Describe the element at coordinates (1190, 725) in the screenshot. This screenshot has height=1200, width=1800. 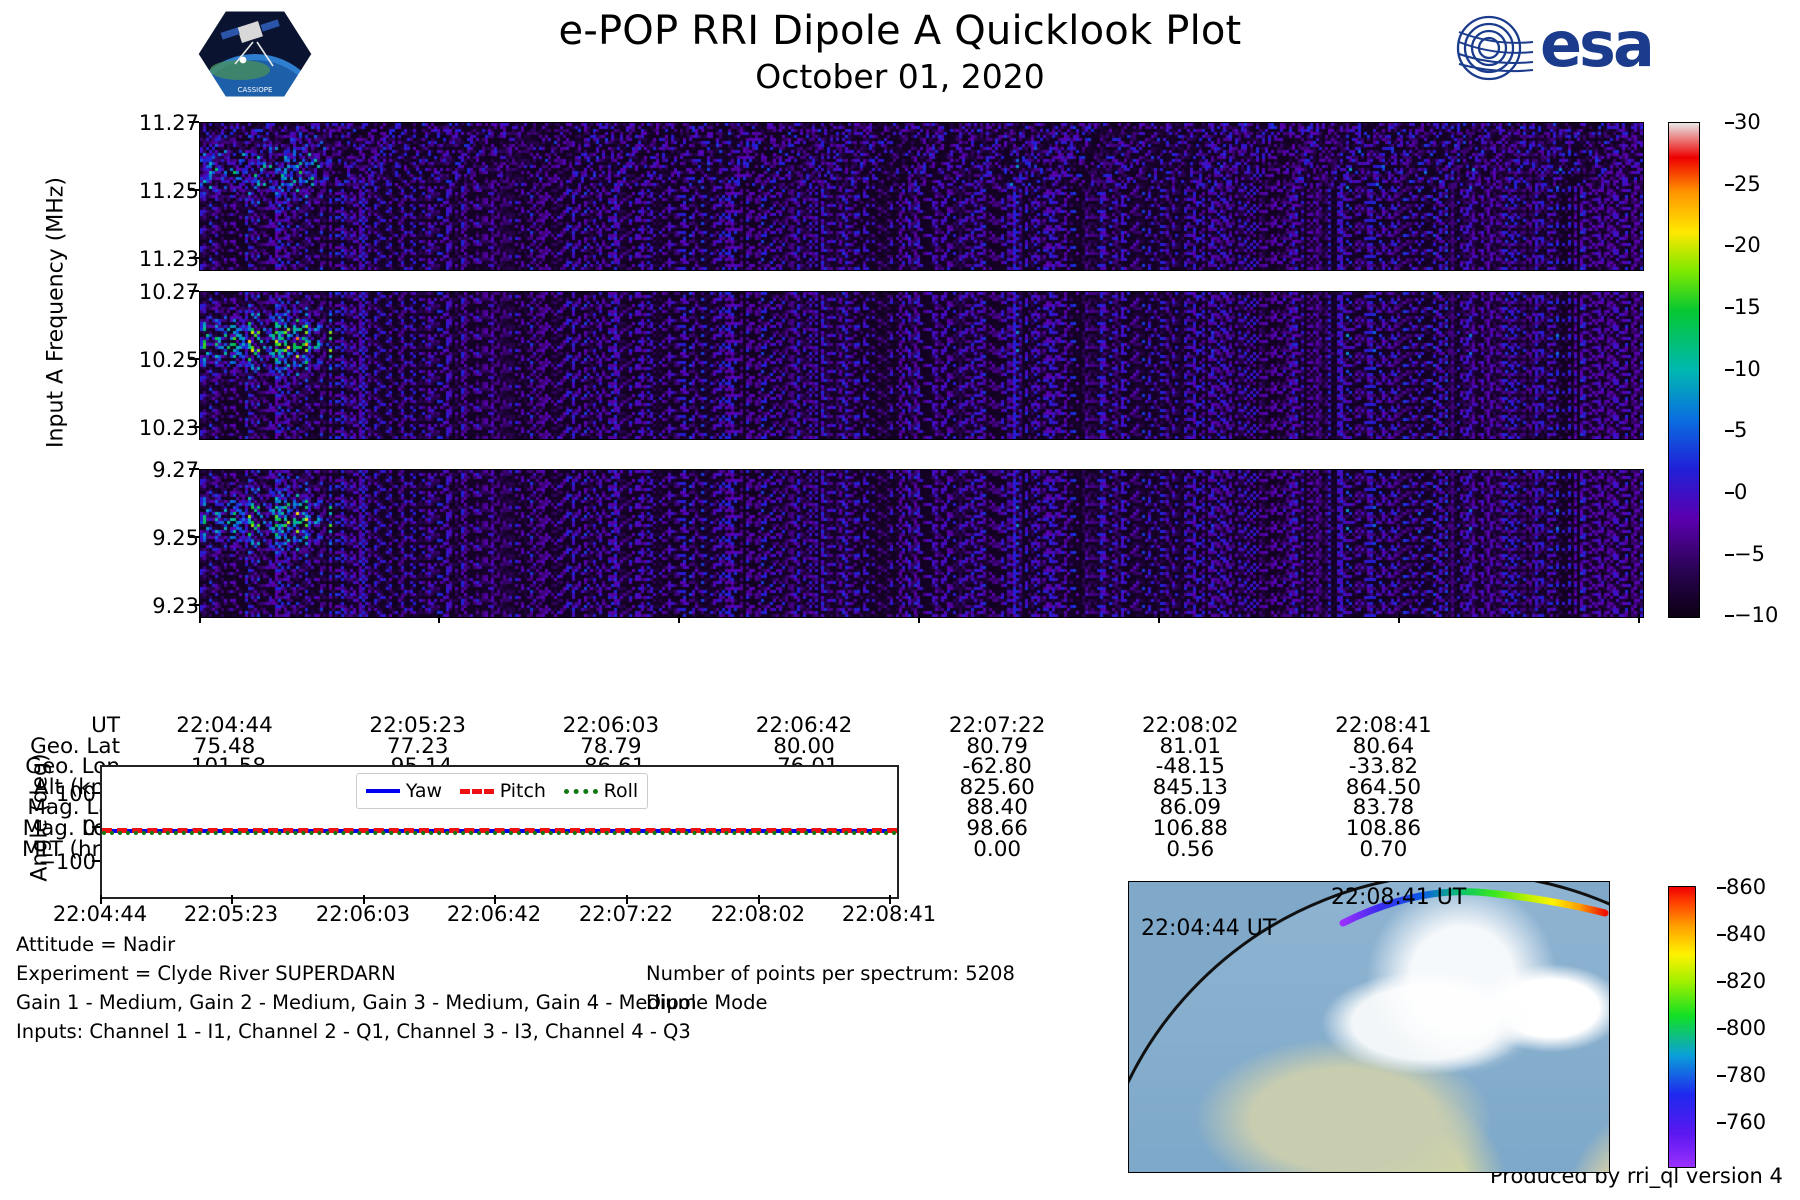
I see `cell-ut-5: 22:08:02` at that location.